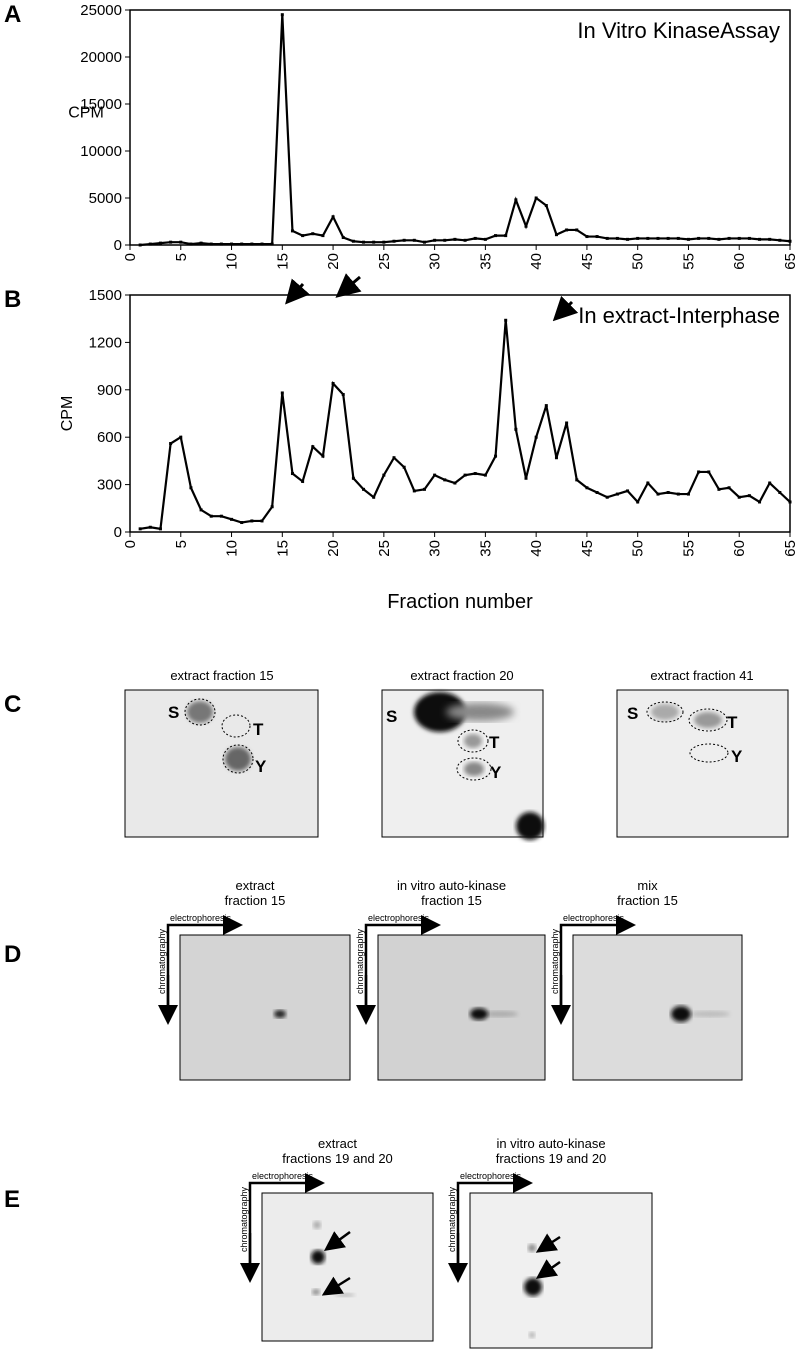 This screenshot has height=1355, width=800. What do you see at coordinates (462, 754) in the screenshot?
I see `panel-c-image-2: extract fraction 20 S T Y` at bounding box center [462, 754].